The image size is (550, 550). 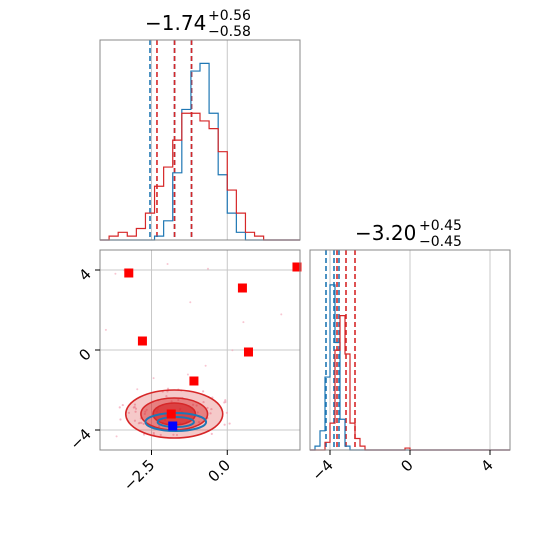 I want to click on histogram-2-x-tick-label: −4, so click(x=322, y=470).